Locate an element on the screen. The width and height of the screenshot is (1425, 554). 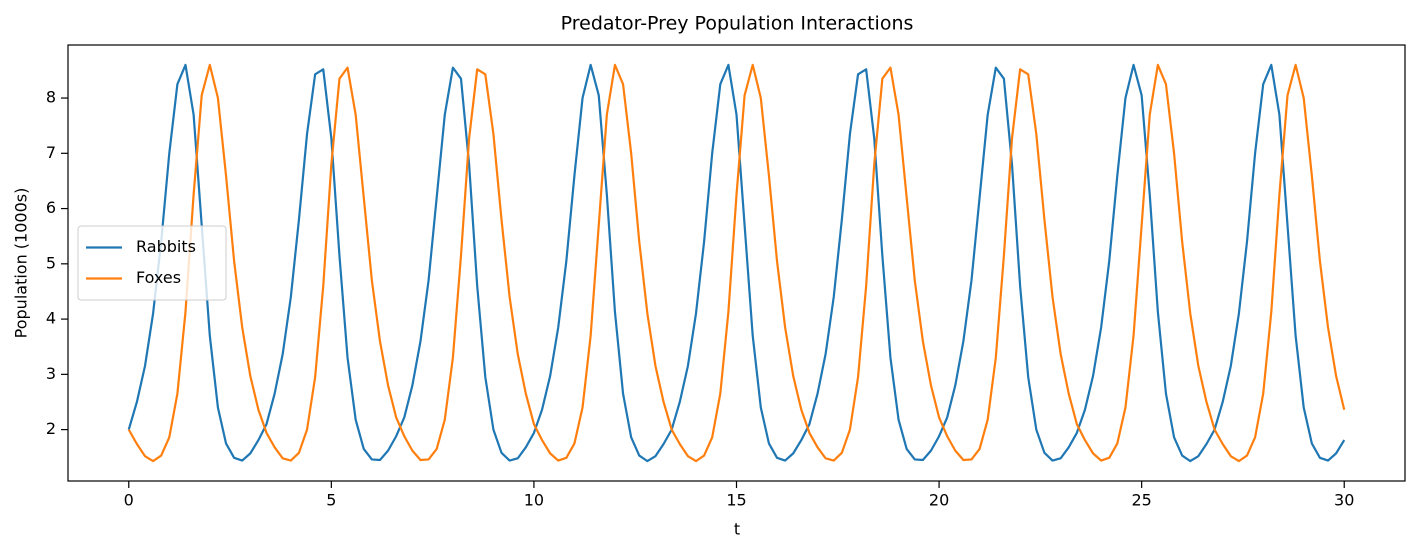
y-tick-label: 6 is located at coordinates (51, 207).